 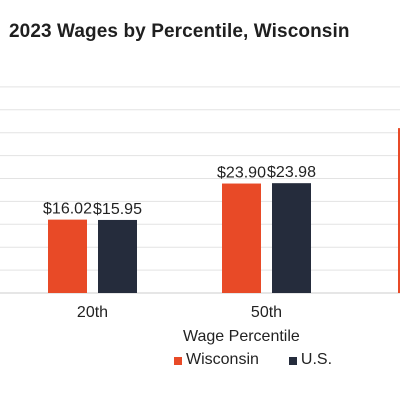 What do you see at coordinates (179, 31) in the screenshot?
I see `chart-title: 2023 Wages by Percentile, Wisconsin` at bounding box center [179, 31].